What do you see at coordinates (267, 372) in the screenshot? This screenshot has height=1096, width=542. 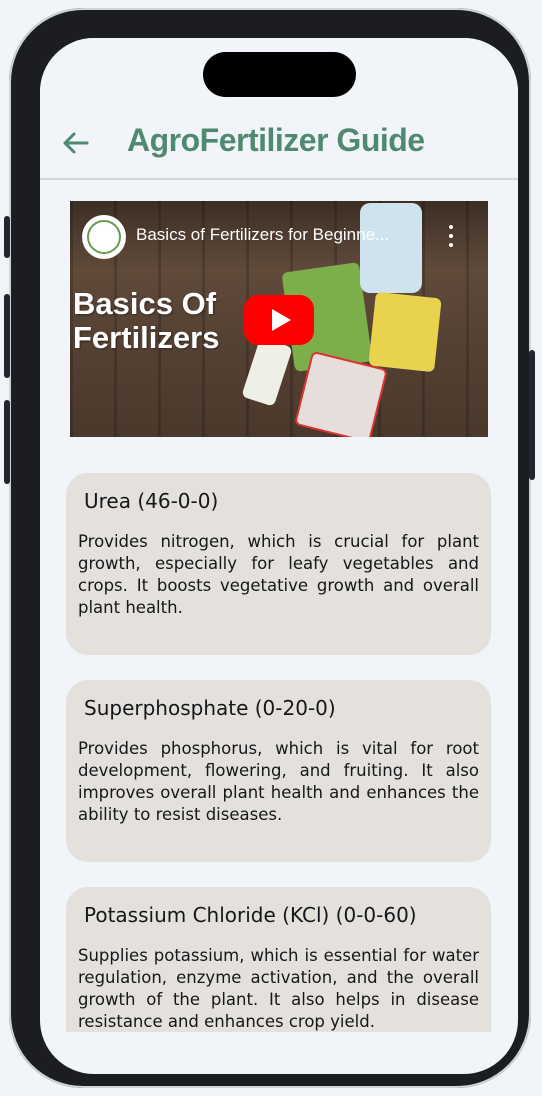 I see `thumbnail-product-spray` at bounding box center [267, 372].